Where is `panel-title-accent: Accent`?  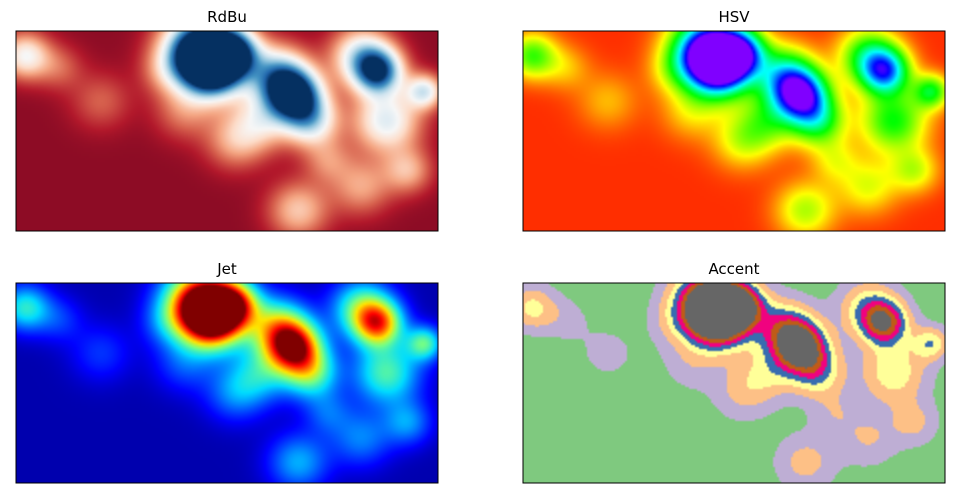
panel-title-accent: Accent is located at coordinates (733, 269).